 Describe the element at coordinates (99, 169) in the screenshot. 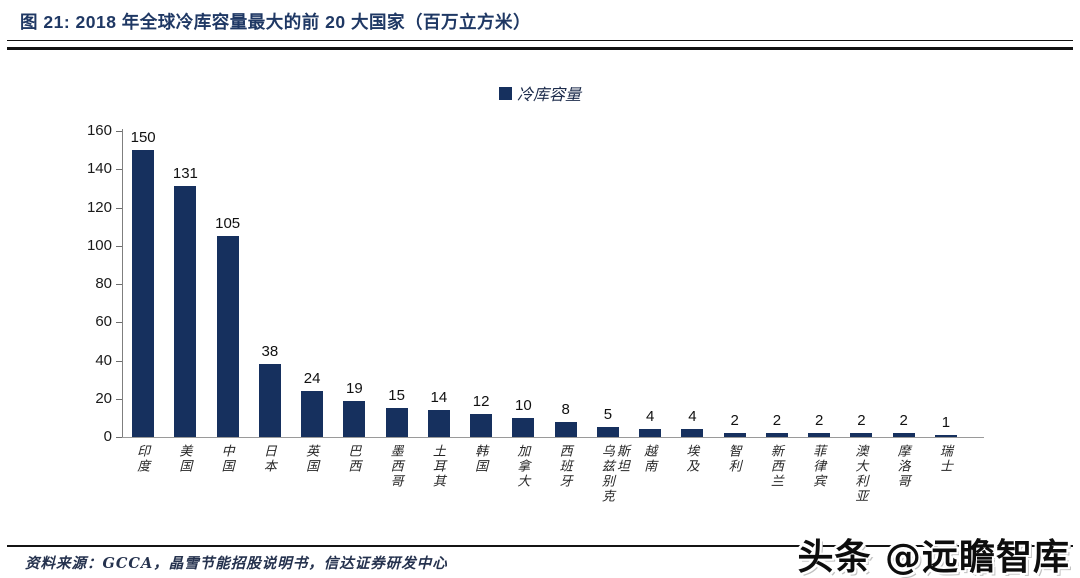

I see `y-axis-tick-label: 140` at that location.